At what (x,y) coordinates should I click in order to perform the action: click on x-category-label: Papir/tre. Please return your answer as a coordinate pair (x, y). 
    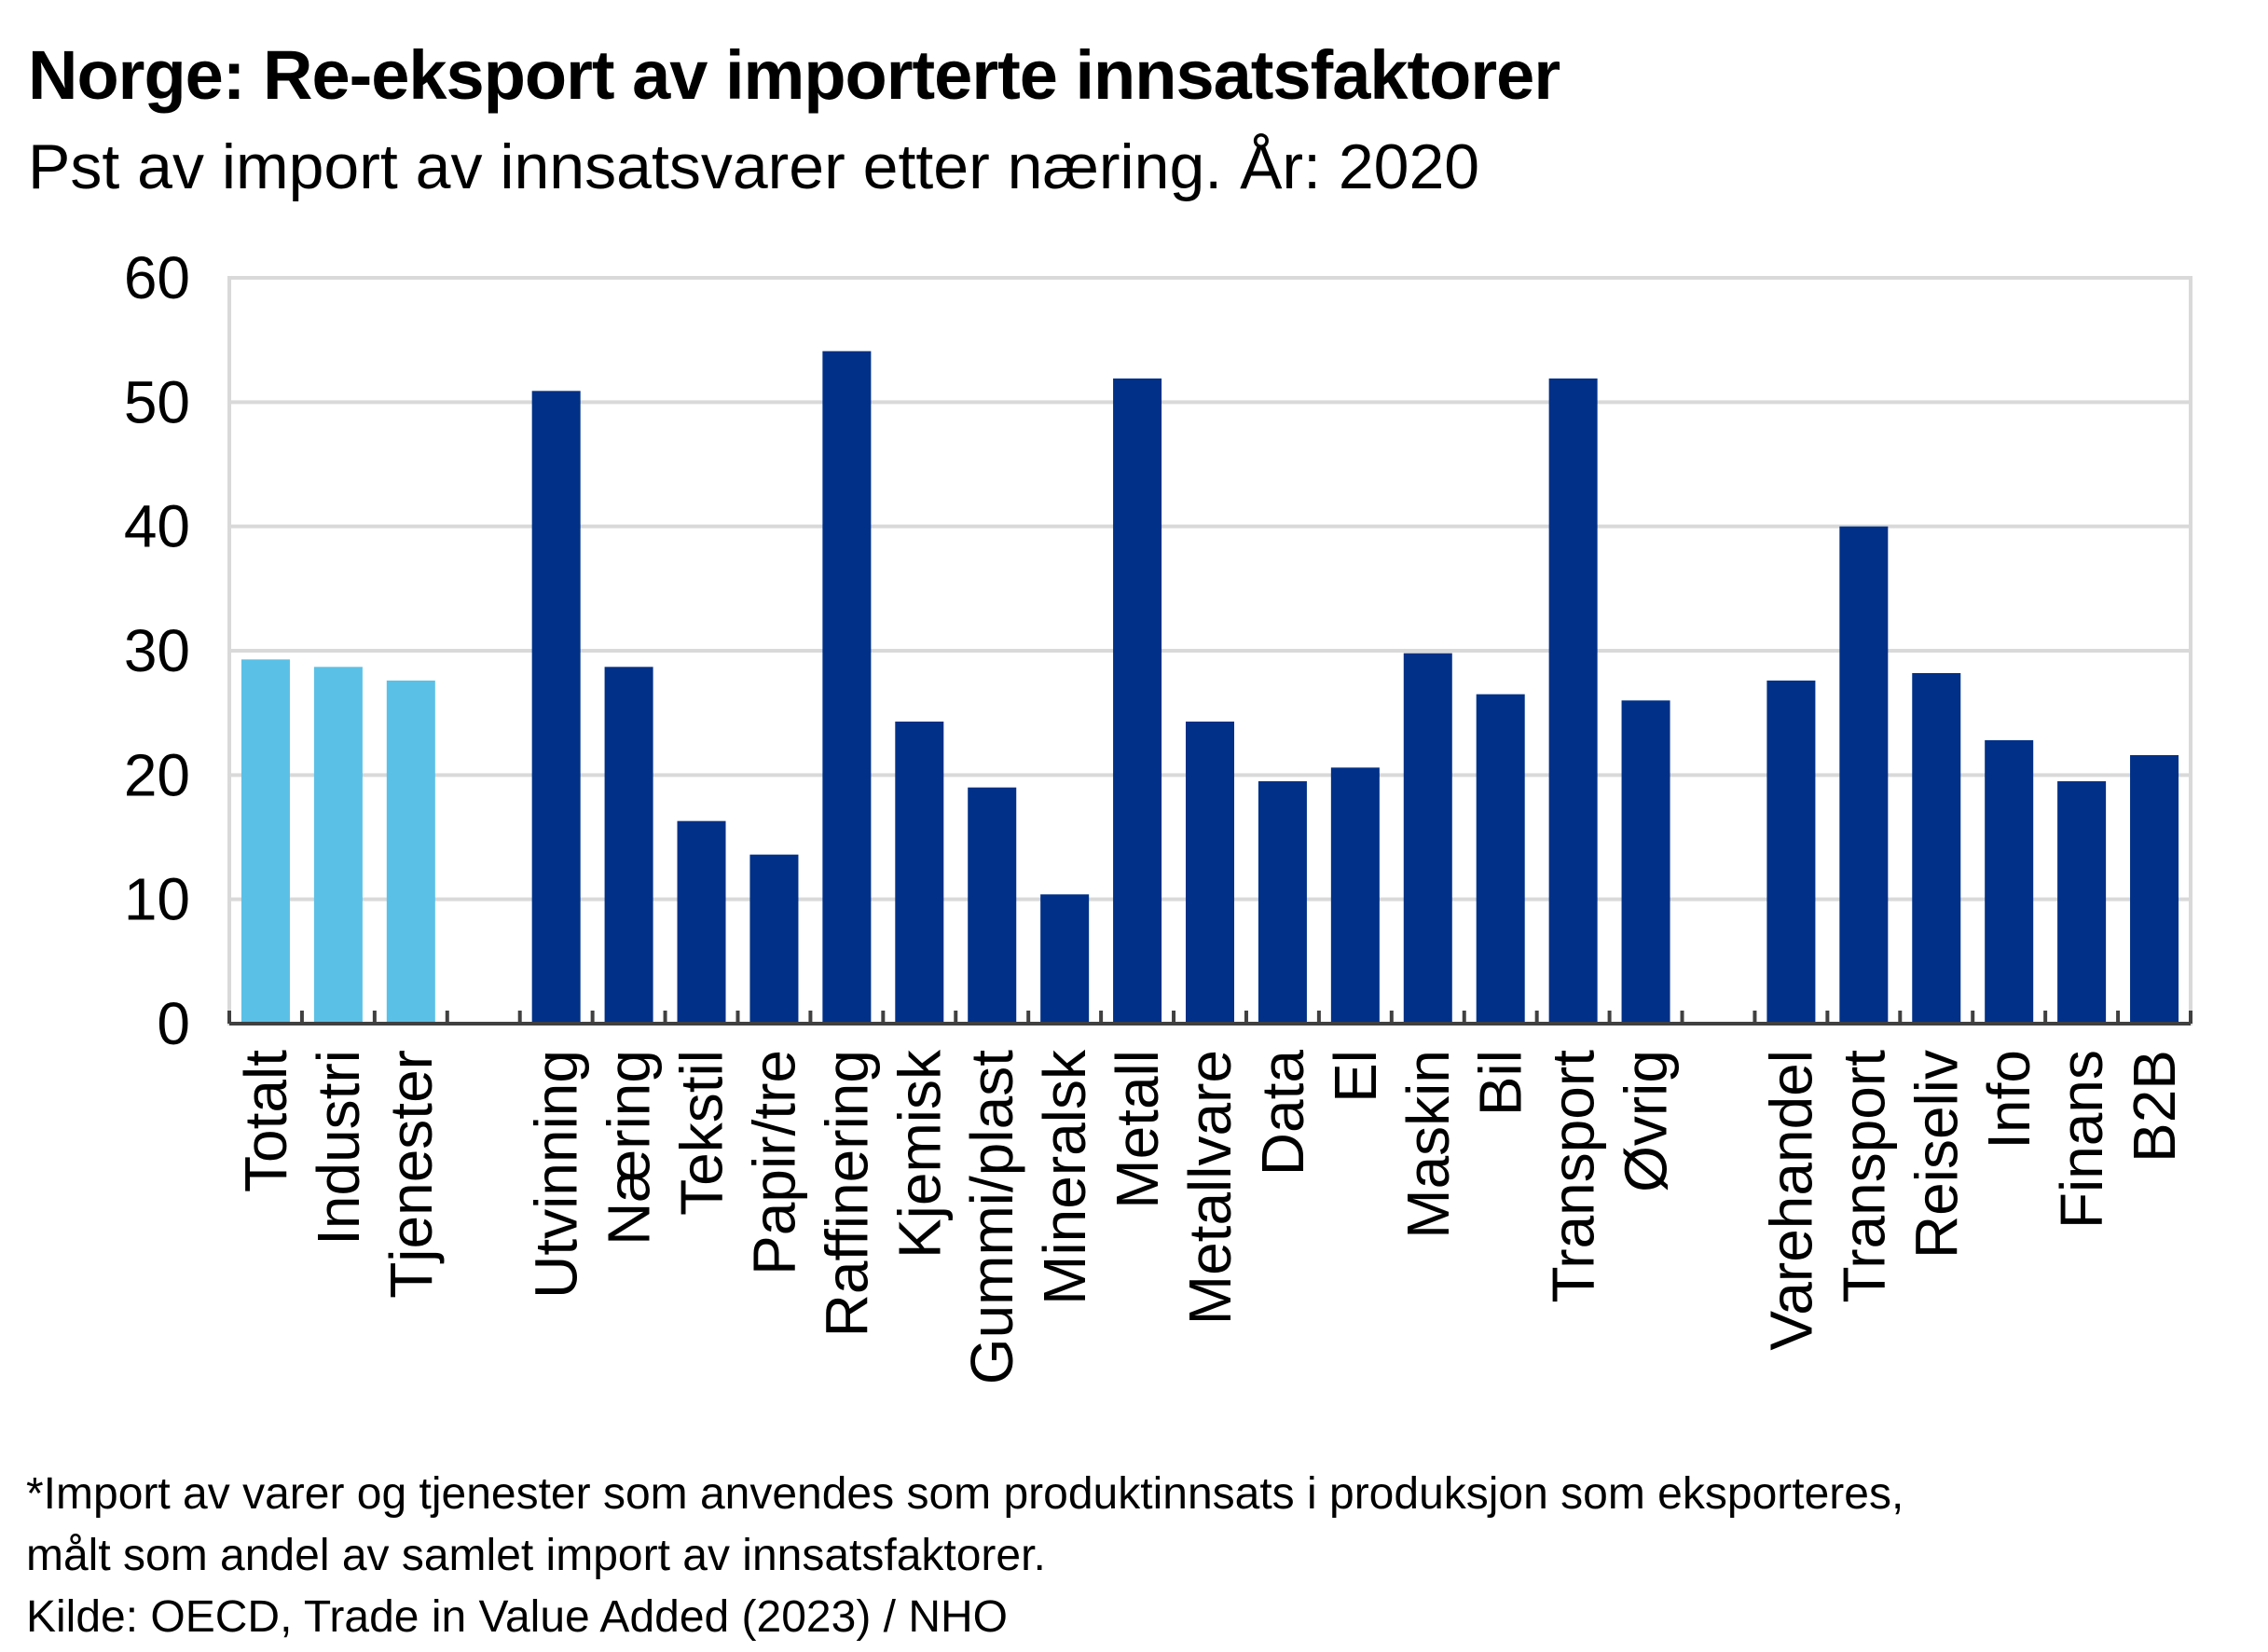
    Looking at the image, I should click on (773, 1163).